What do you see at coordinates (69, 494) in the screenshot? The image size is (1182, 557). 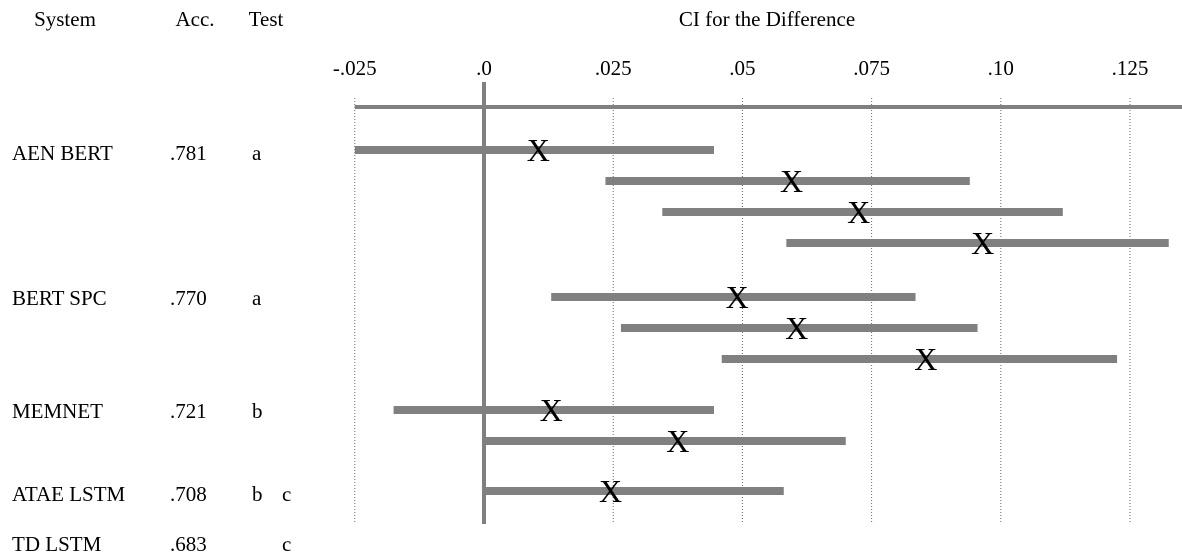 I see `system-name: ATAE LSTM` at bounding box center [69, 494].